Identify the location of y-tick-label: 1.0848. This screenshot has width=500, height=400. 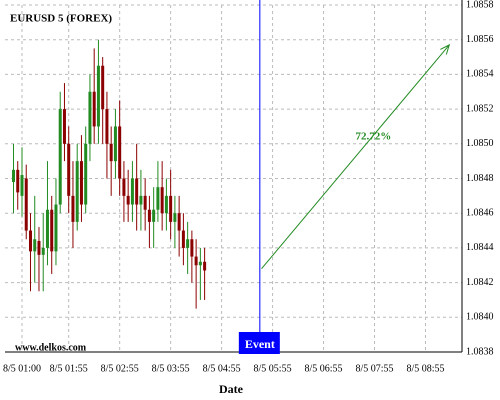
(480, 178).